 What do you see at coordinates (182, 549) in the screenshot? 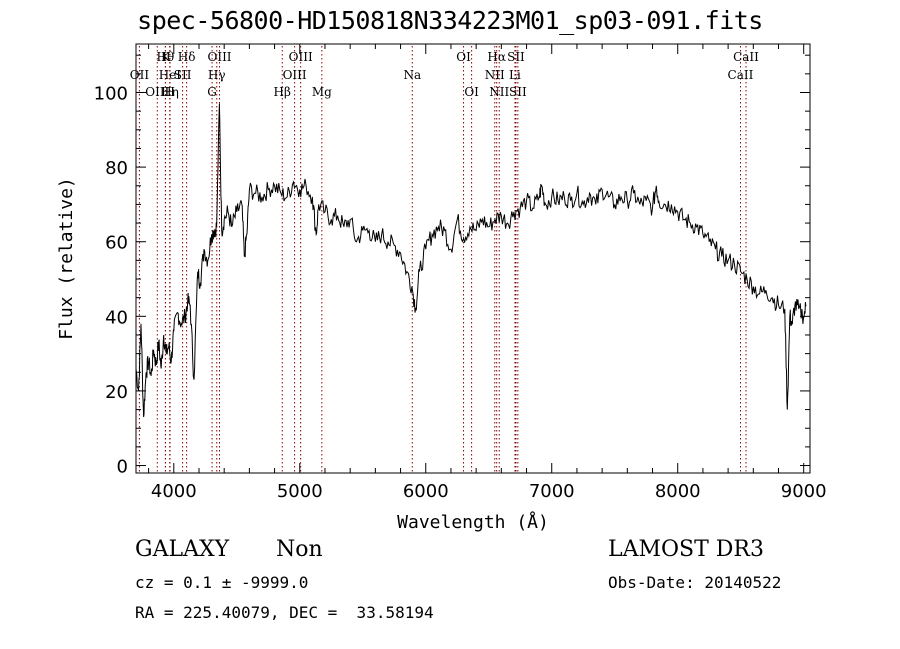
I see `class-label: GALAXY` at bounding box center [182, 549].